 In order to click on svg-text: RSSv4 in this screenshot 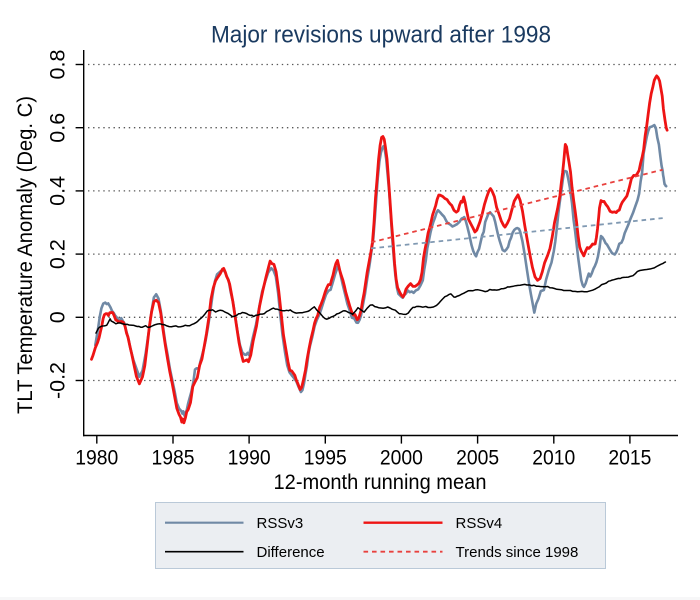, I will do `click(479, 523)`.